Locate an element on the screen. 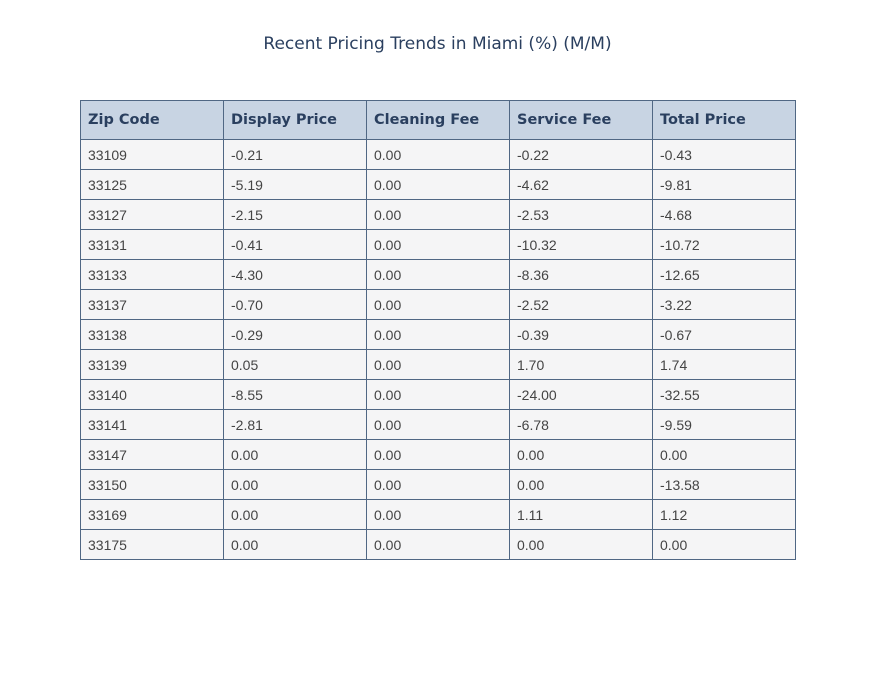  table-row: 33125 -5.19 0.00 -4.62 -9.81 is located at coordinates (438, 184).